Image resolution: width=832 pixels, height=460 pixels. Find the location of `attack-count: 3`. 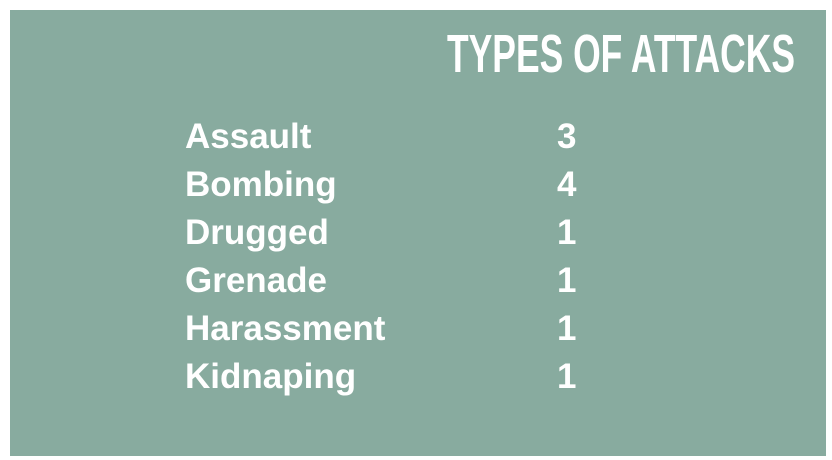

attack-count: 3 is located at coordinates (566, 136).